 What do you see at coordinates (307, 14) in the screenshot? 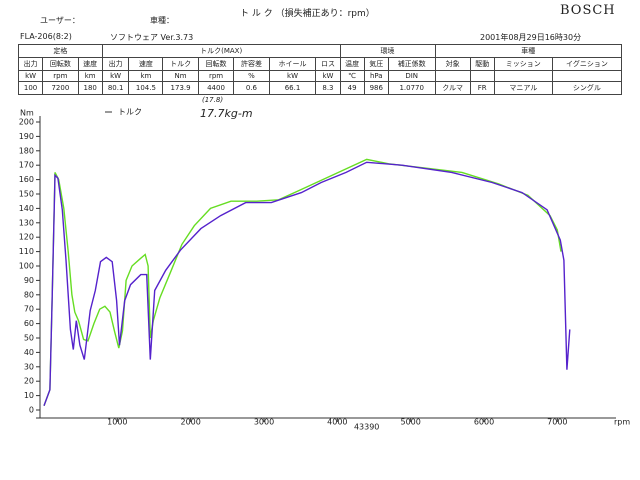
I see `title: ト ル ク （損失補正あり：rpm）` at bounding box center [307, 14].